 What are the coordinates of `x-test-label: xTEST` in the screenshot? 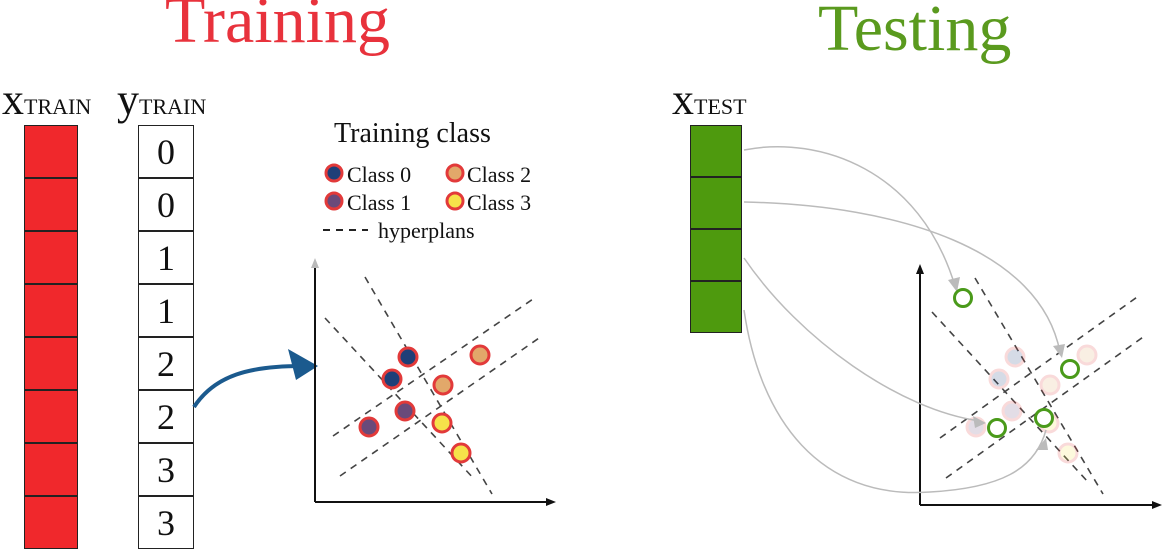 It's located at (709, 100).